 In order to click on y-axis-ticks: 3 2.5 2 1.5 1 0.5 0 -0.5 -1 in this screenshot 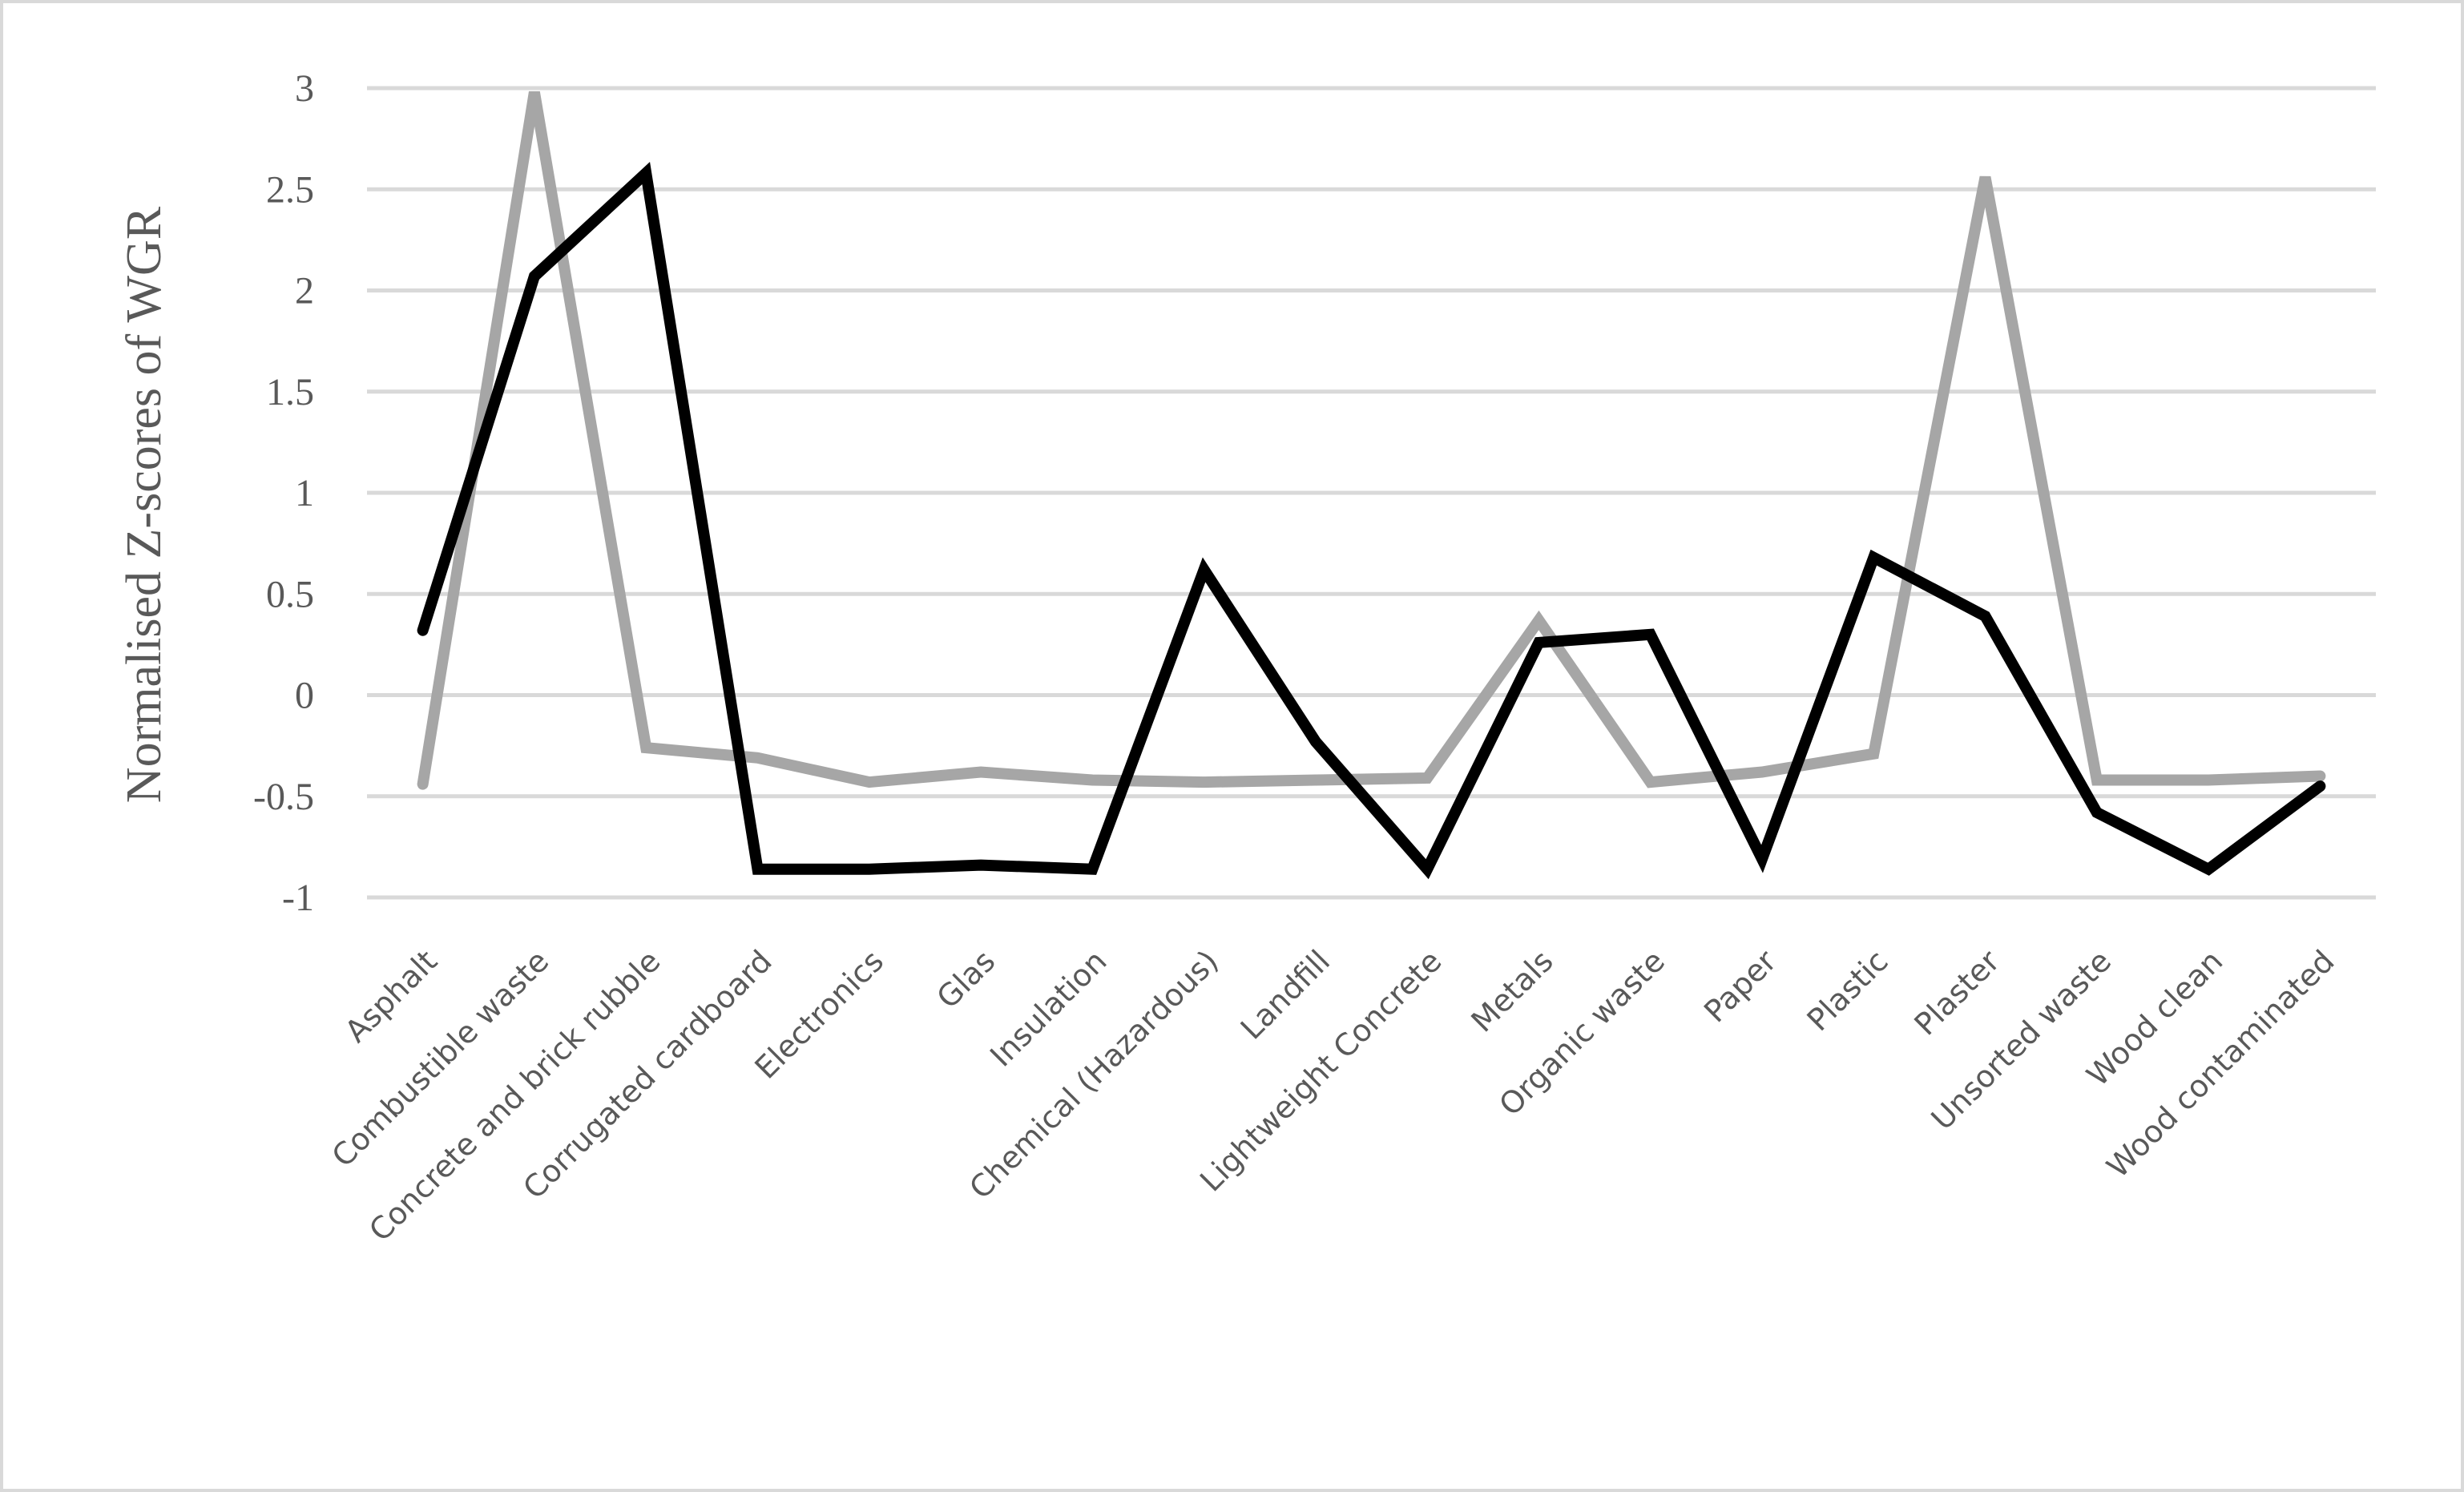, I will do `click(283, 493)`.